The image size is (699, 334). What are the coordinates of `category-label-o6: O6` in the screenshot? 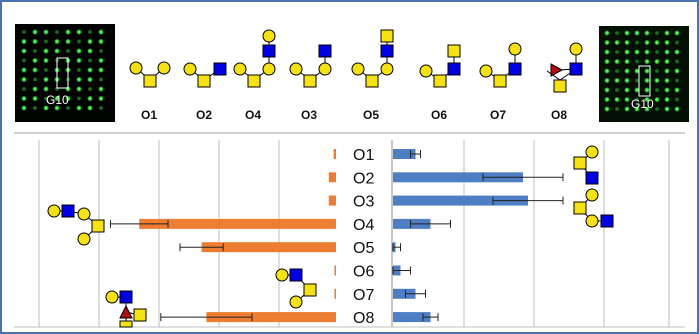 It's located at (363, 272).